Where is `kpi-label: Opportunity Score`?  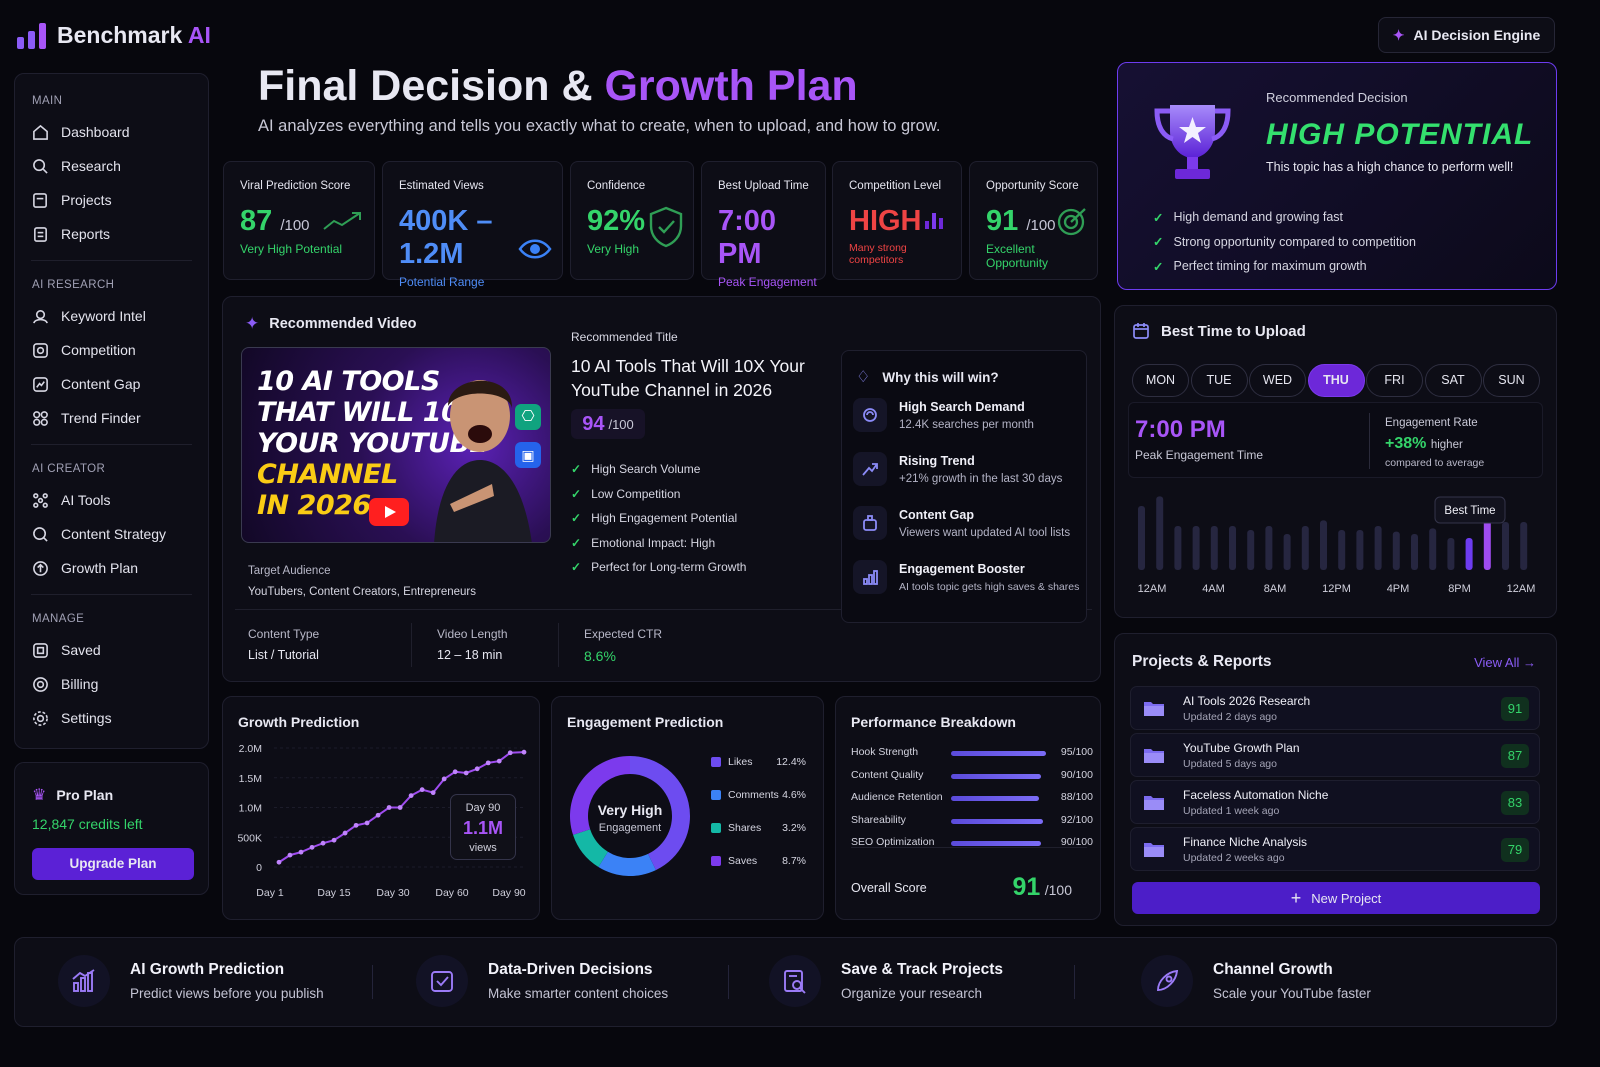 kpi-label: Opportunity Score is located at coordinates (1032, 186).